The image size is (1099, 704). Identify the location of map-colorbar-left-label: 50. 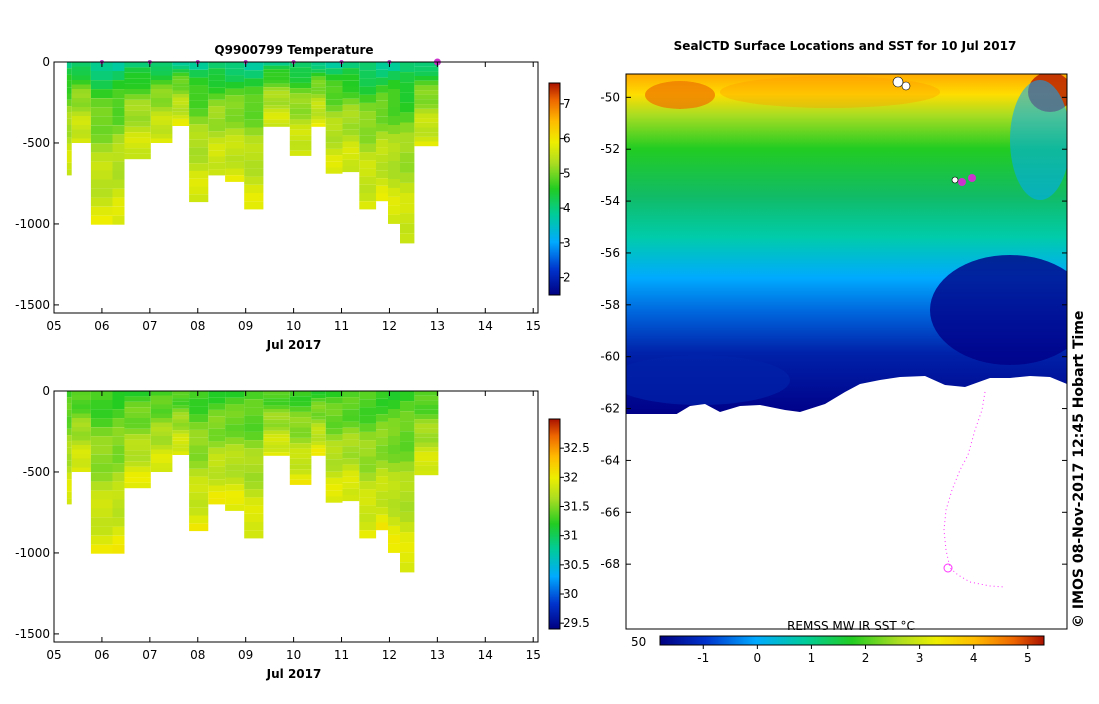
(638, 642).